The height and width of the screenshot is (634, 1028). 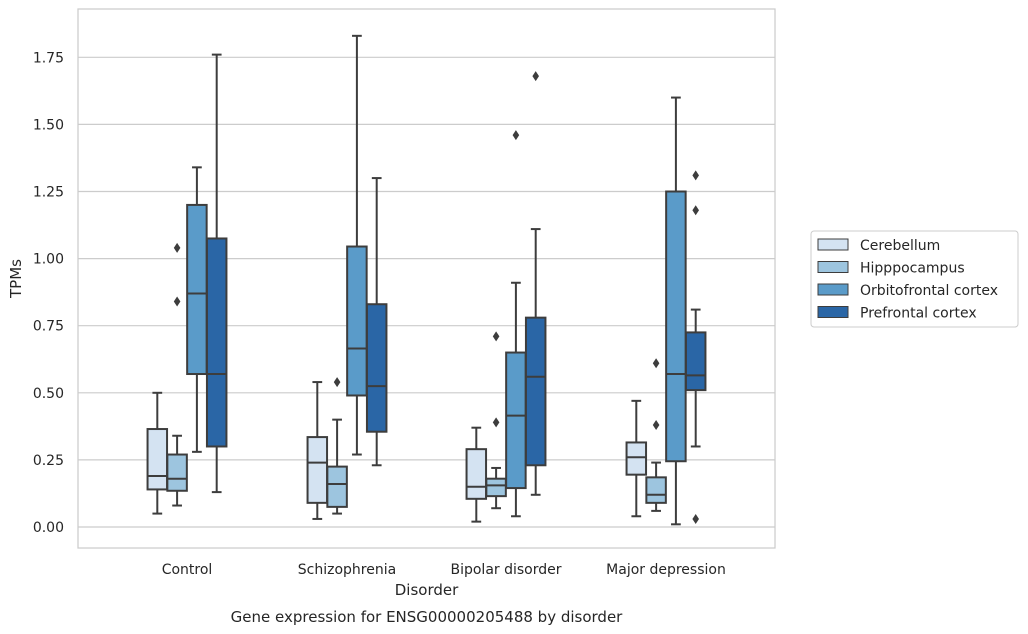 What do you see at coordinates (427, 590) in the screenshot?
I see `x-axis-title: Disorder` at bounding box center [427, 590].